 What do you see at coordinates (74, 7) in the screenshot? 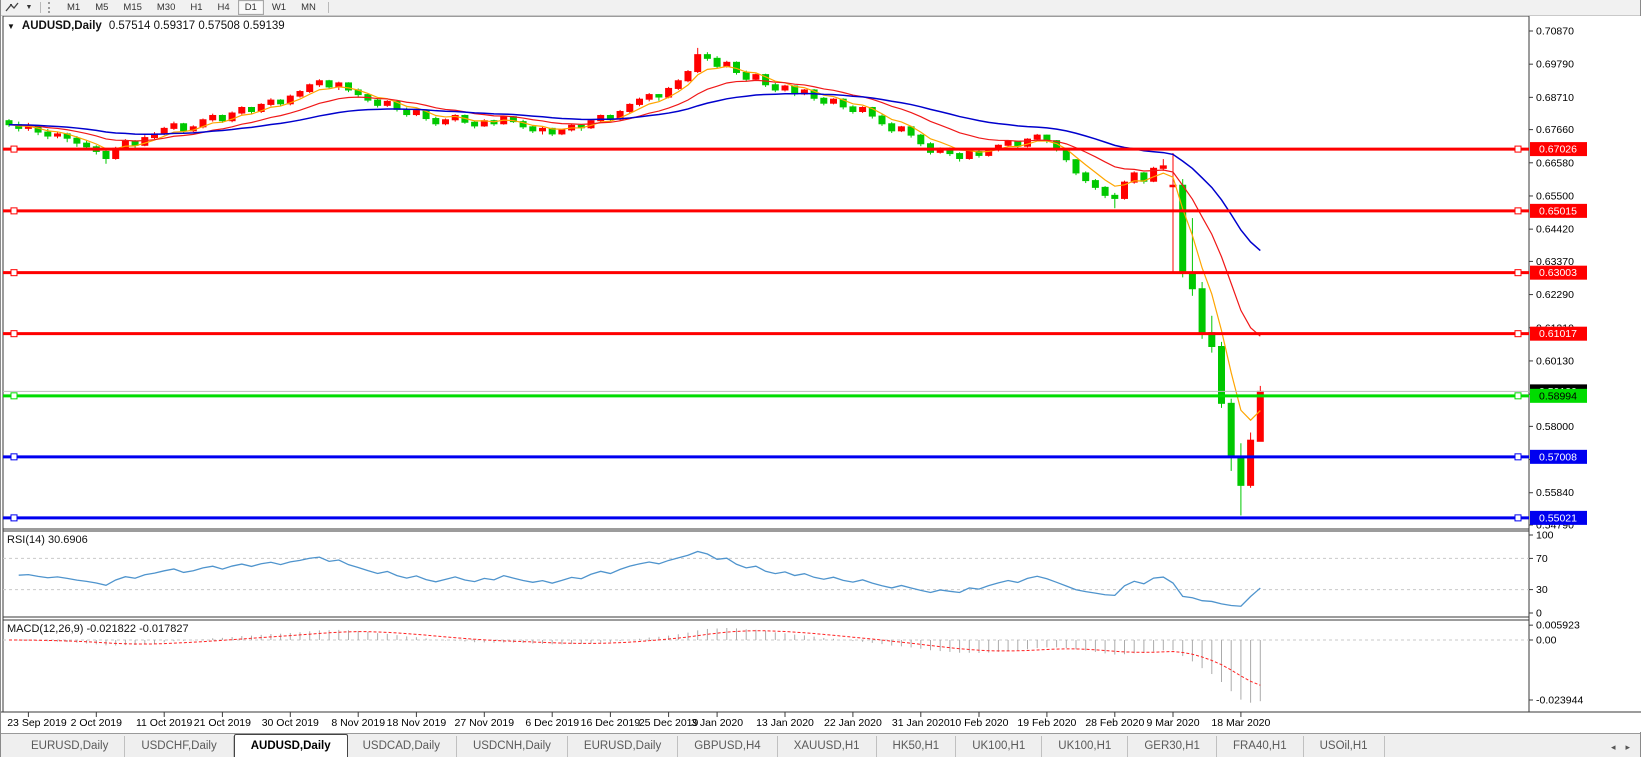
I see `timeframe-button-m1: M1` at bounding box center [74, 7].